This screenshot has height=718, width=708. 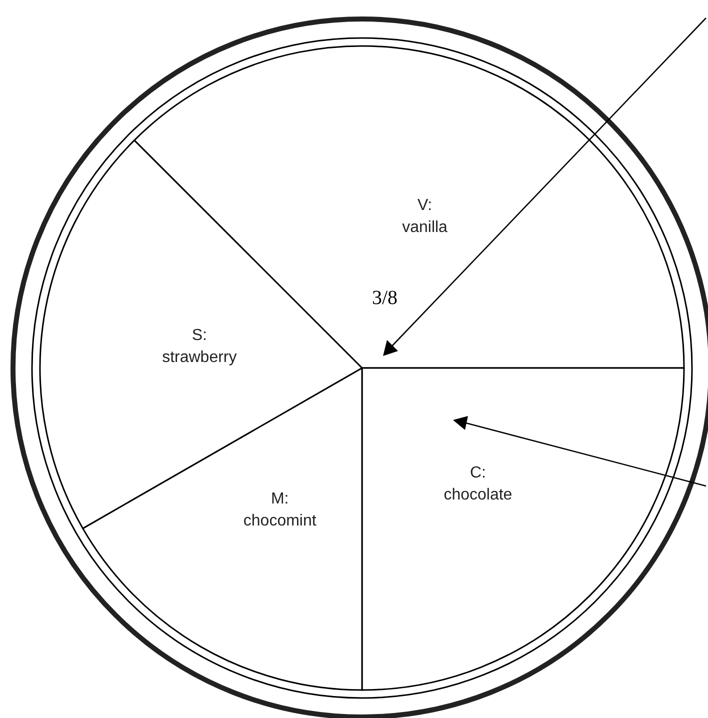 I want to click on slice-label: S: strawberry, so click(x=199, y=346).